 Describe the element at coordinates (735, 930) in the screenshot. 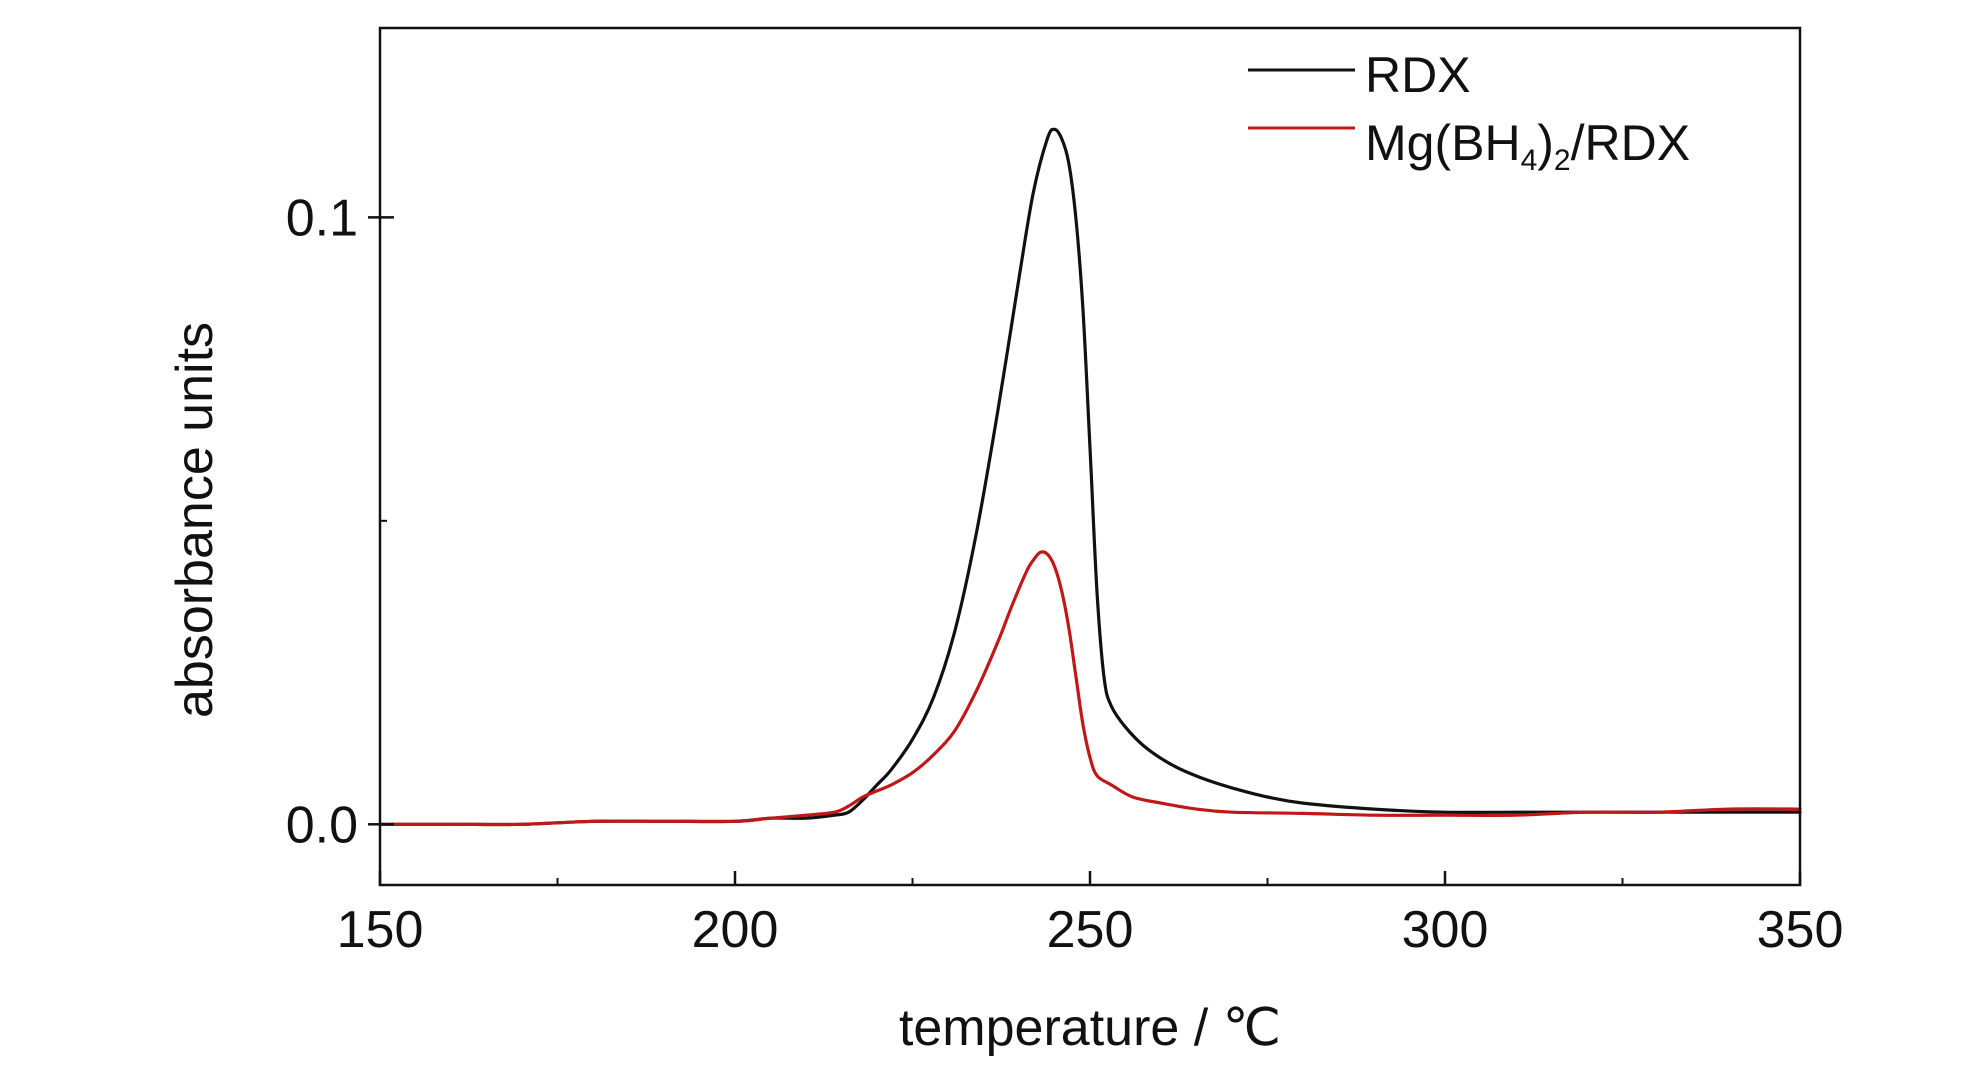

I see `x-tick-label: 200` at that location.